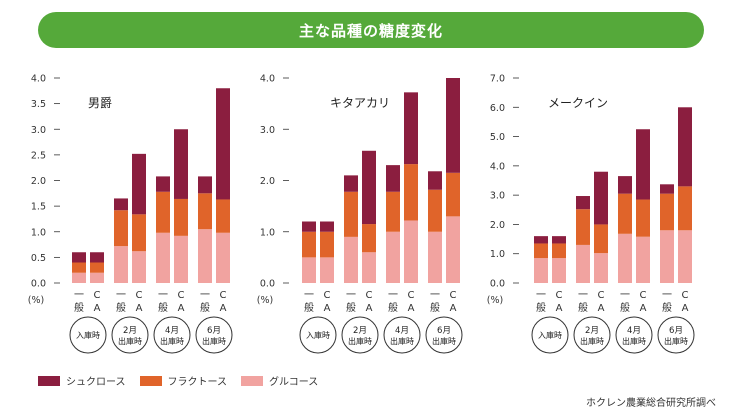 The height and width of the screenshot is (417, 734). I want to click on legend-item-fructose: フラクトース, so click(183, 380).